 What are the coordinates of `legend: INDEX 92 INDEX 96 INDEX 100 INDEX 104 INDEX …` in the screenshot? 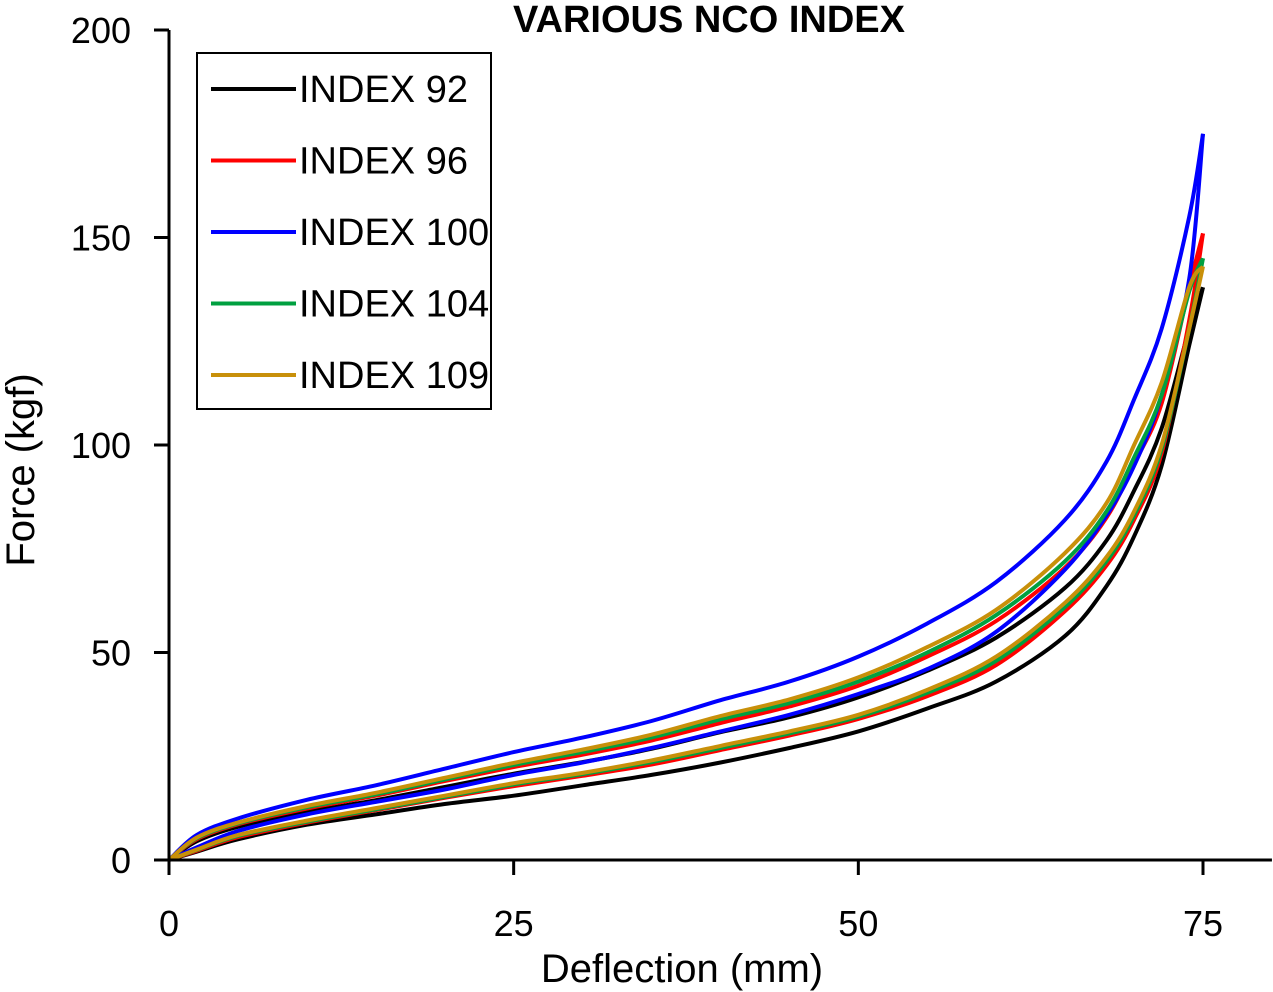 It's located at (344, 231).